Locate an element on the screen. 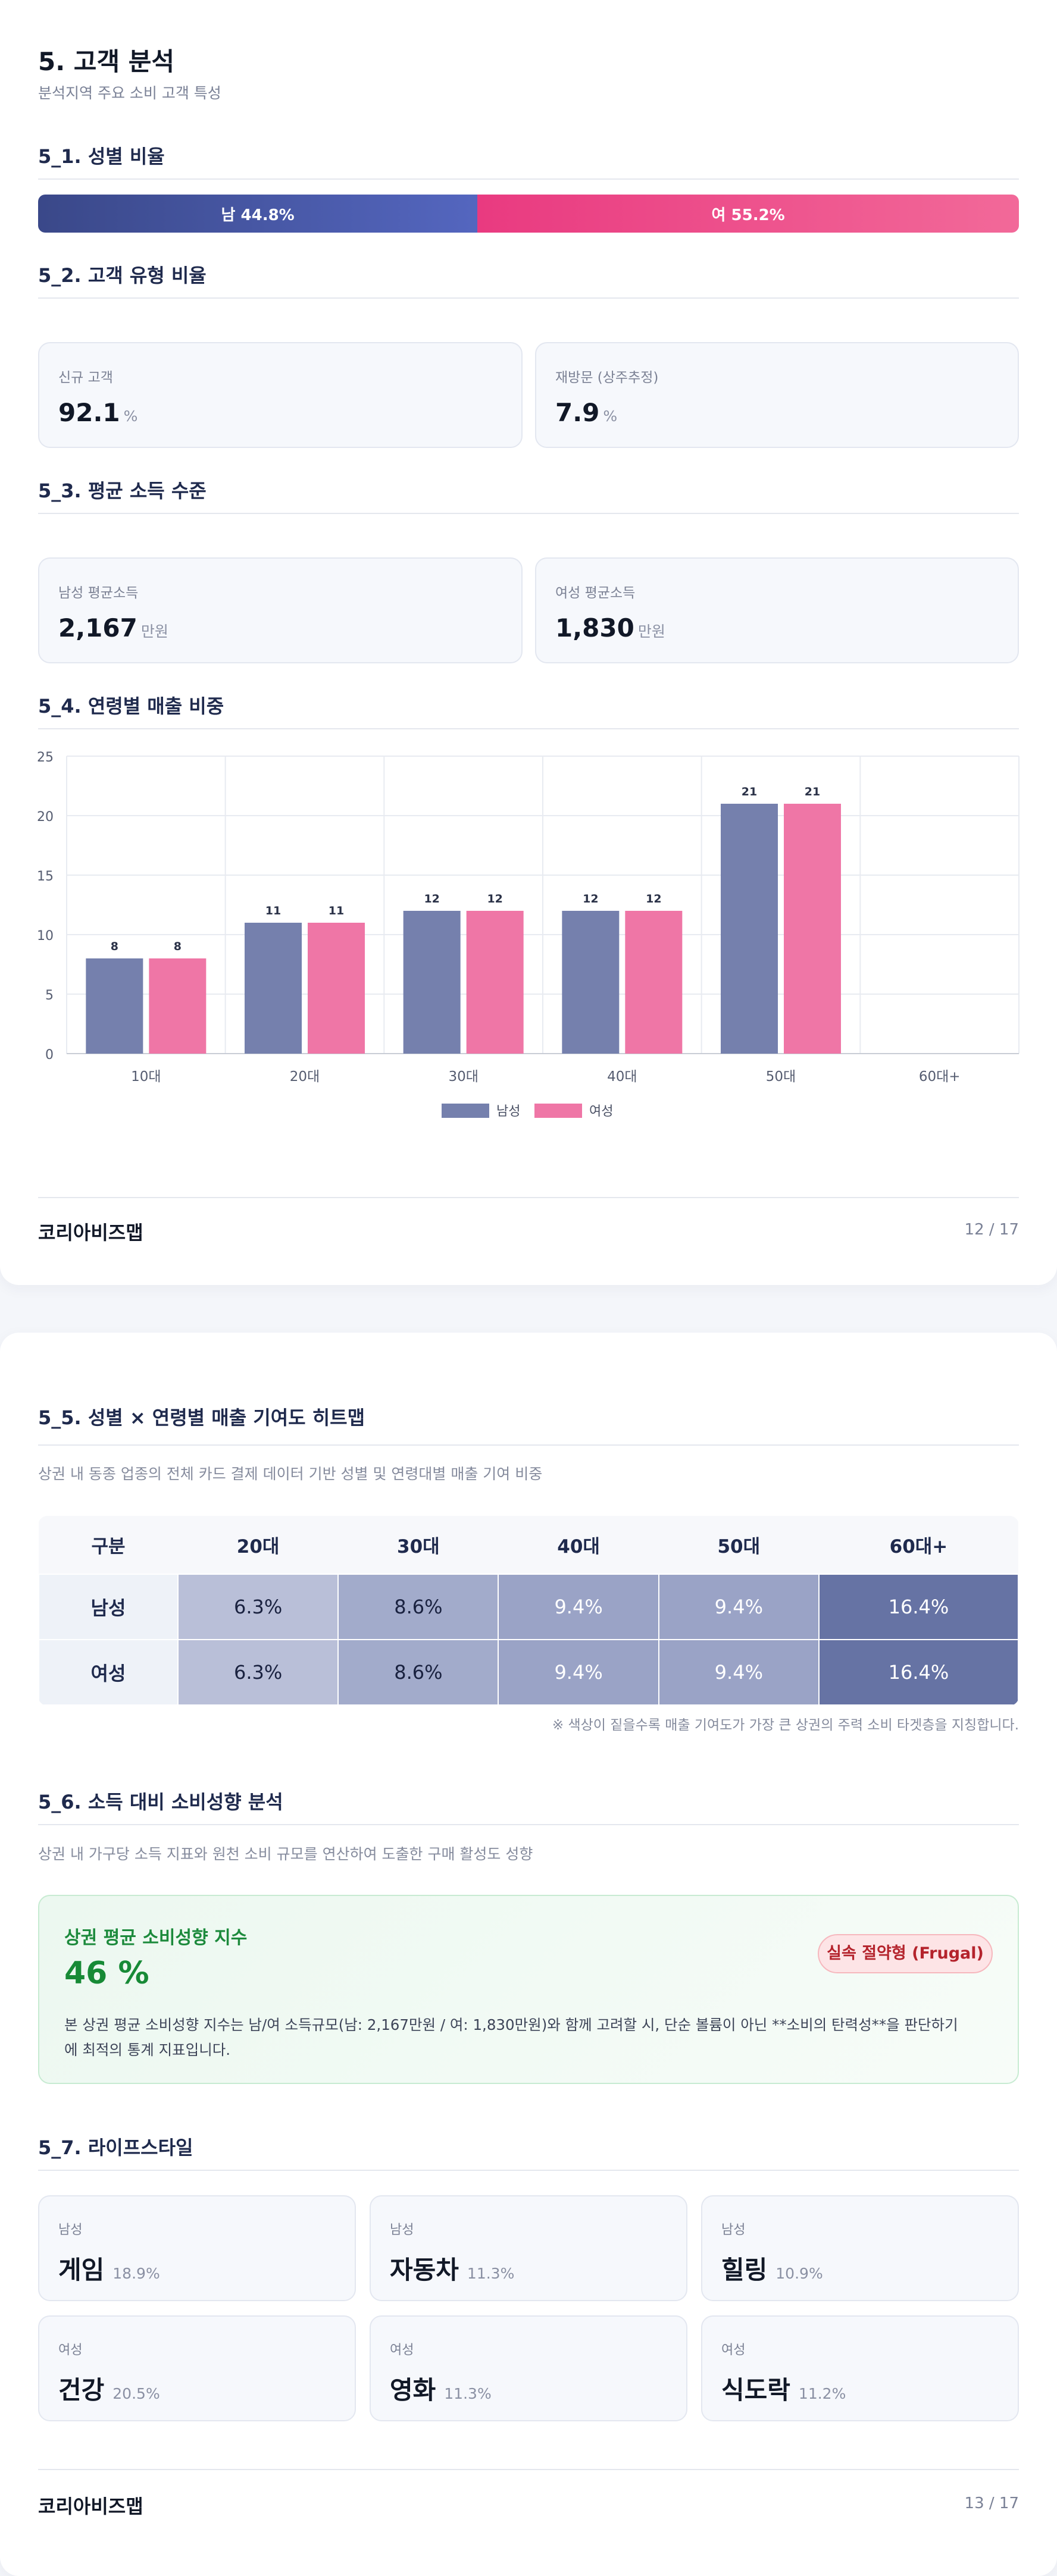 The width and height of the screenshot is (1057, 2576). y-tick-label: 20 is located at coordinates (46, 818).